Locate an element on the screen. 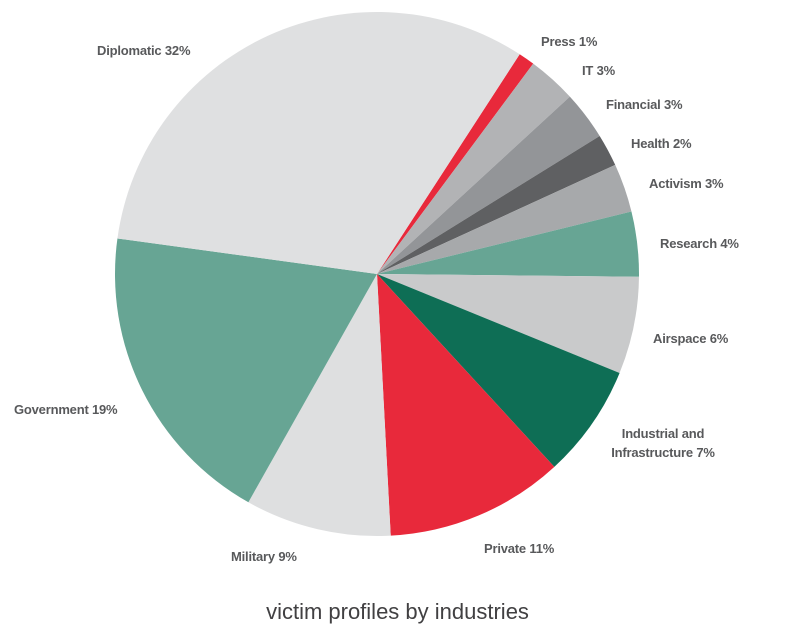 Image resolution: width=795 pixels, height=638 pixels. value-label: 6% is located at coordinates (719, 338).